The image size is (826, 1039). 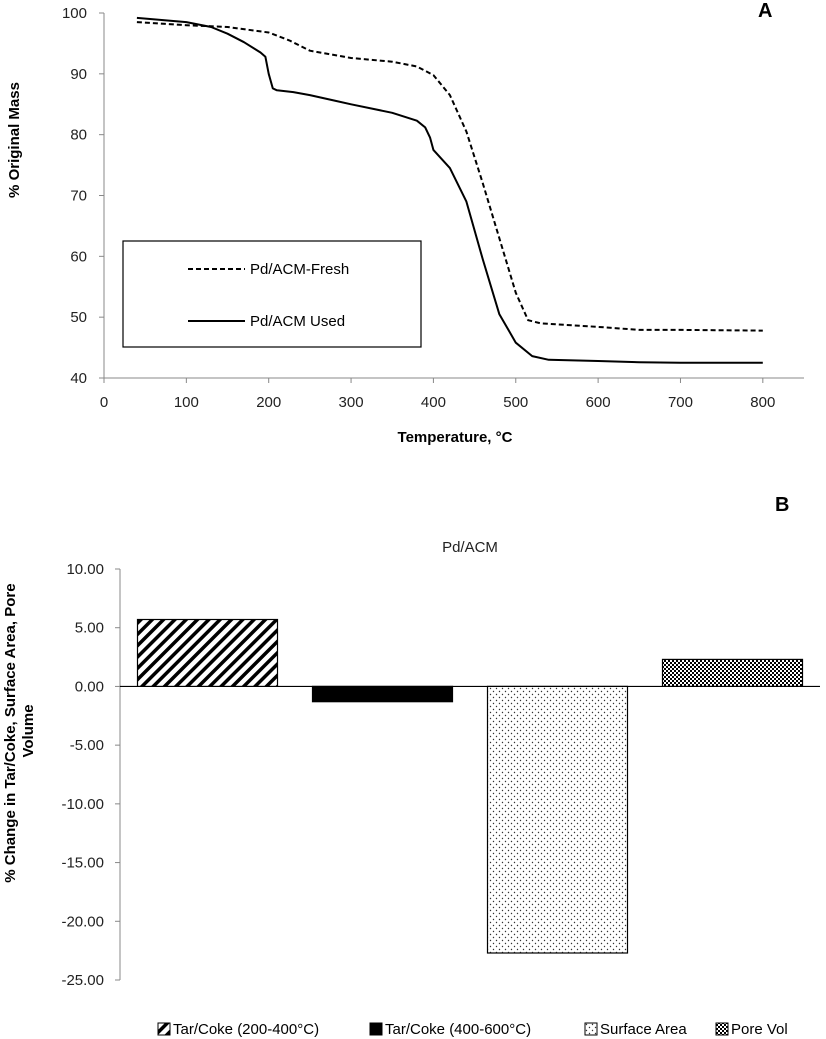 I want to click on y-tick-label: 80, so click(x=78, y=135).